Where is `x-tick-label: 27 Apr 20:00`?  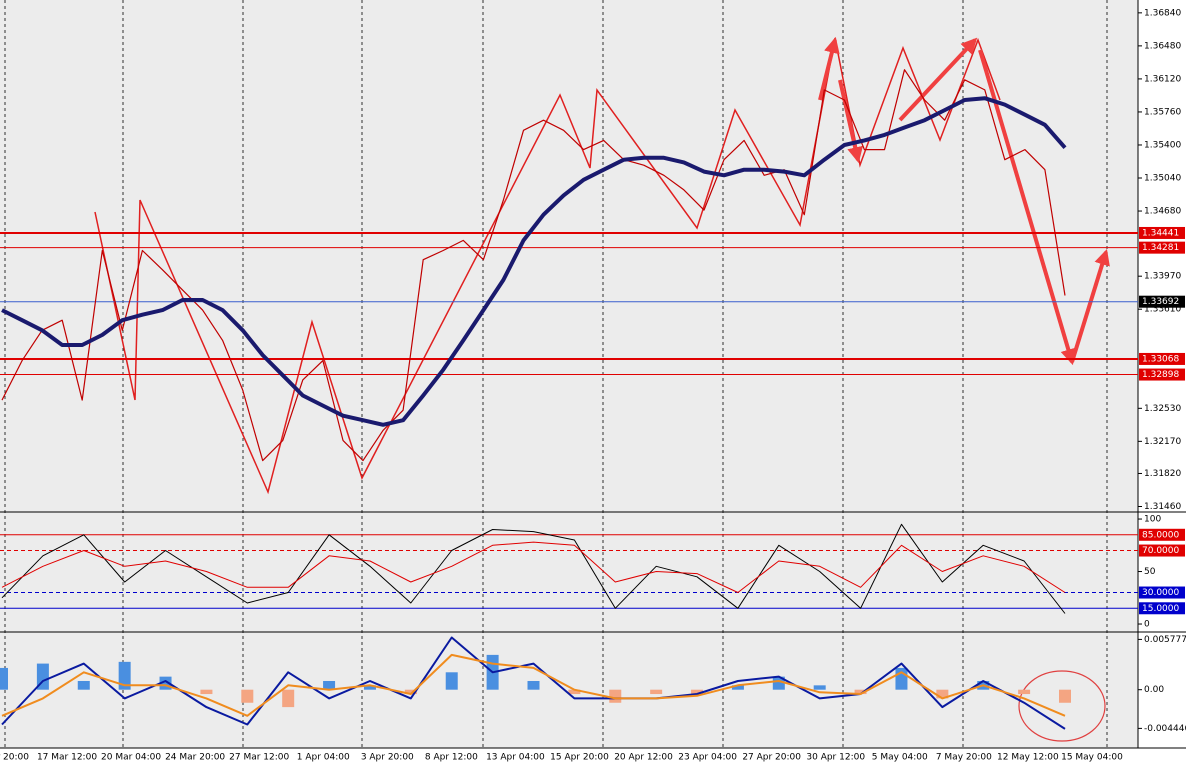
x-tick-label: 27 Apr 20:00 is located at coordinates (771, 758).